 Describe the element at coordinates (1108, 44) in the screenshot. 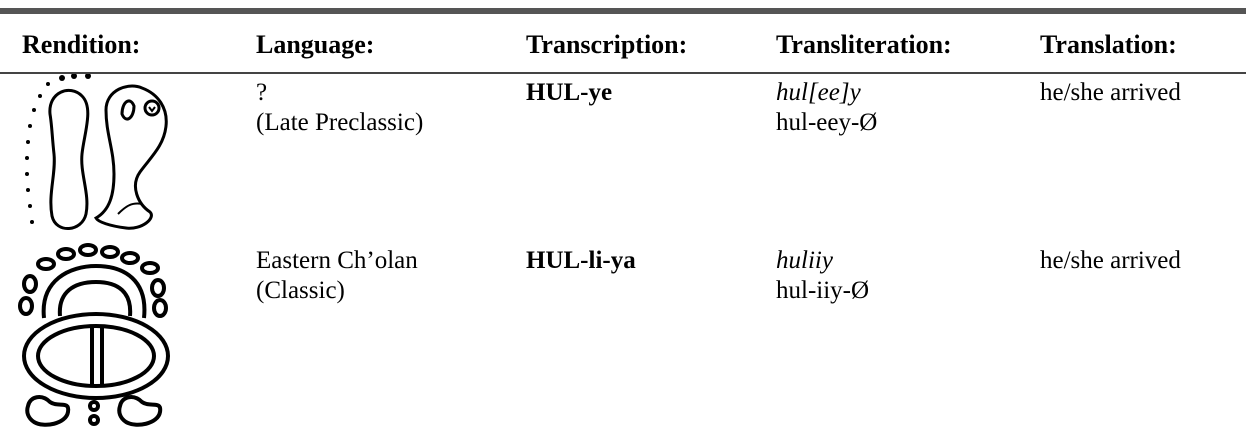

I see `header-cell: Translation:` at that location.